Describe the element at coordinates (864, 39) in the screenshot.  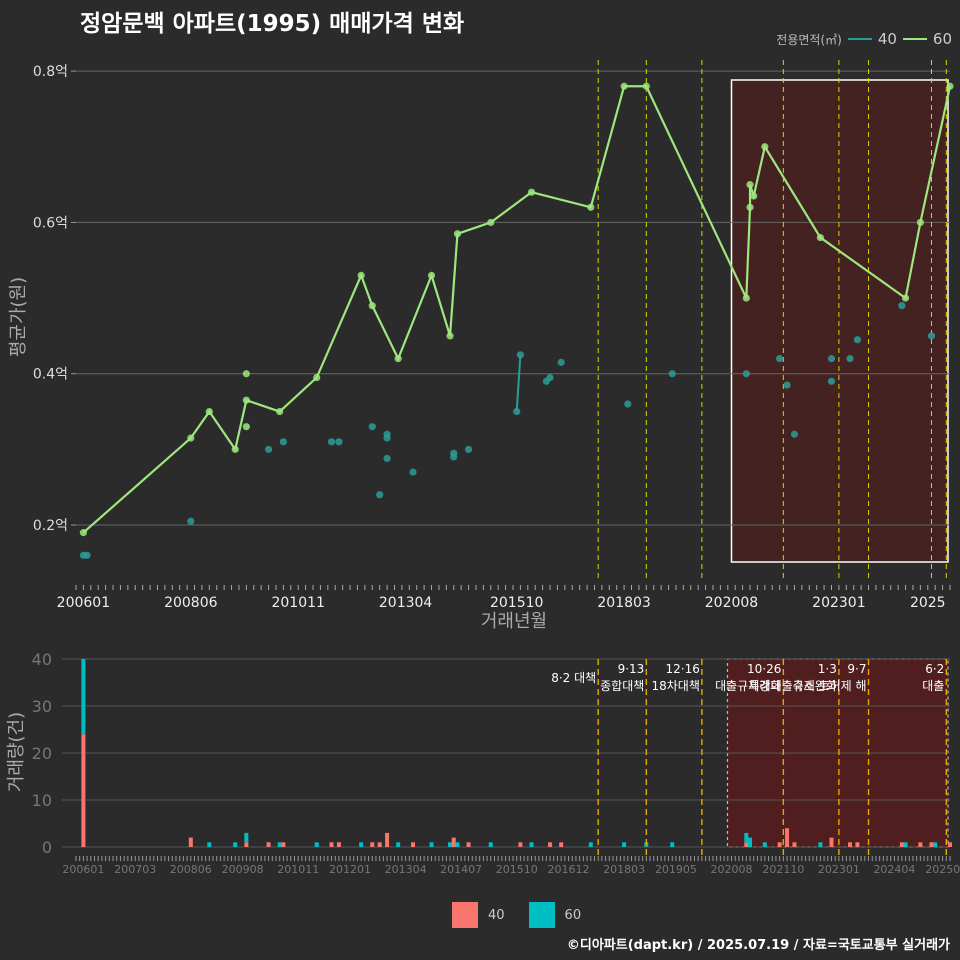
I see `legend-top: 전용면적(㎡) 40 60` at that location.